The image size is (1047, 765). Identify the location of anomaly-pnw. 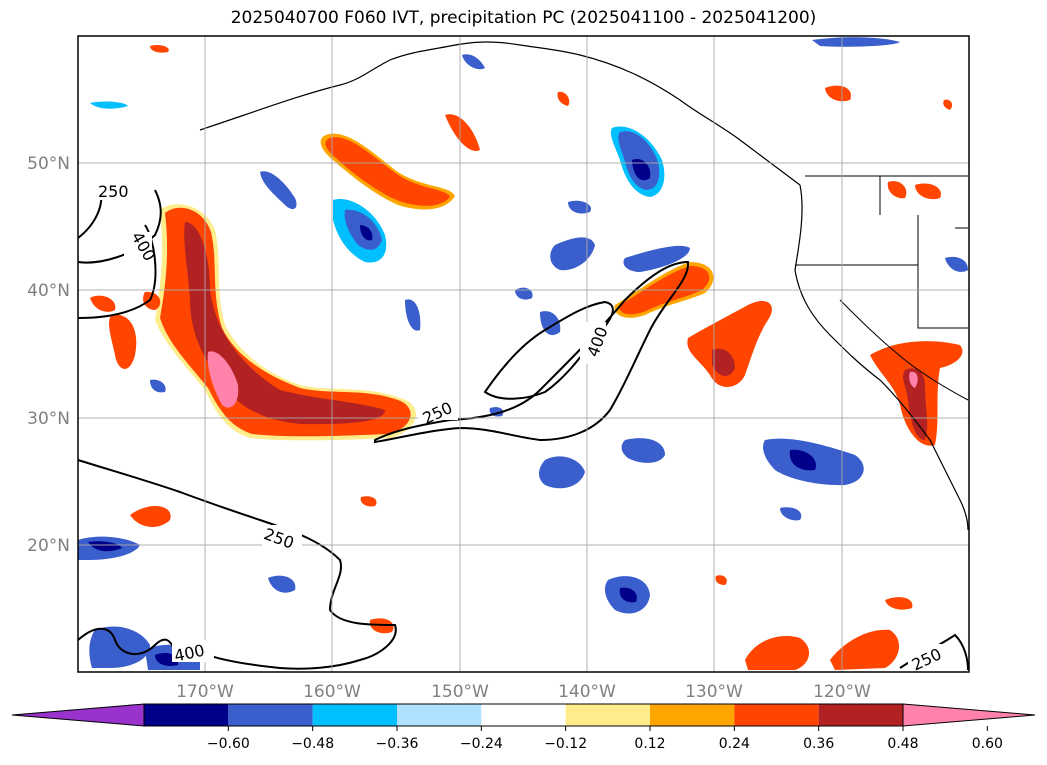
(838, 93).